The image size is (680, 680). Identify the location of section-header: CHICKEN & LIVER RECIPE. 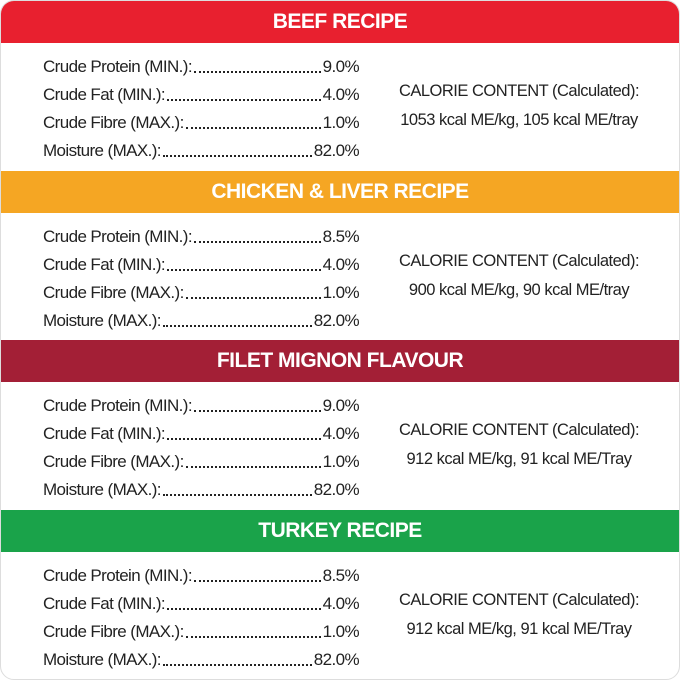
(340, 191).